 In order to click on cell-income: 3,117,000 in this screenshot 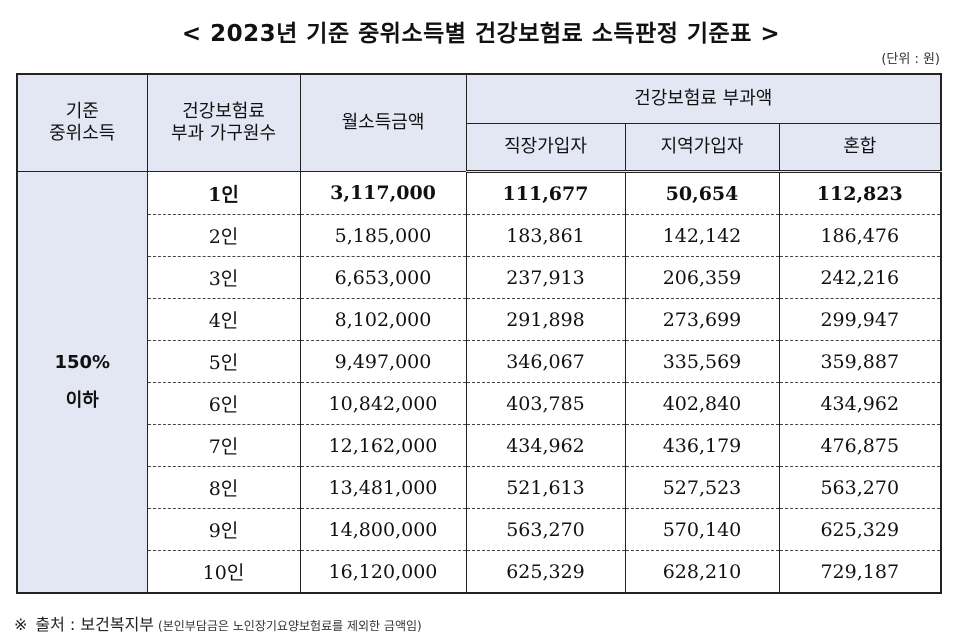, I will do `click(383, 193)`.